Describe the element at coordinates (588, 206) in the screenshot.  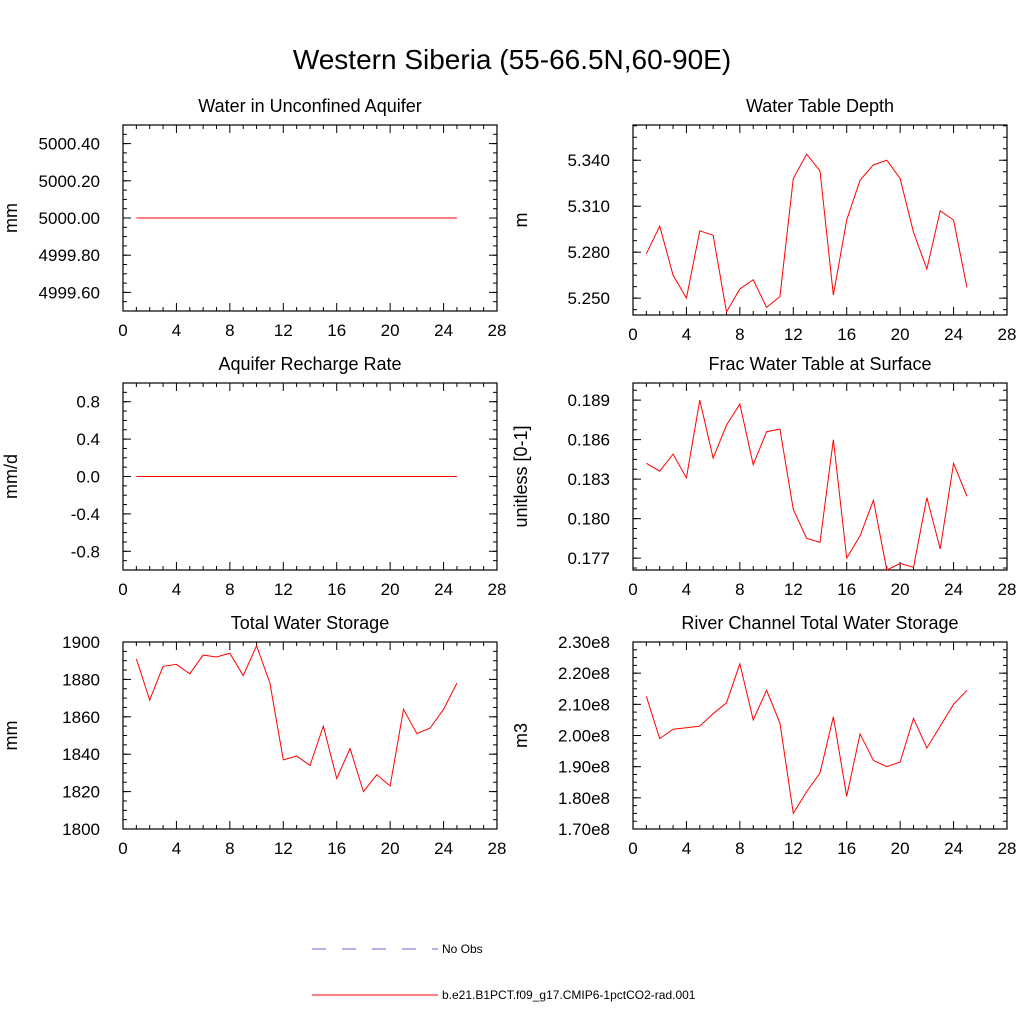
I see `panel-2-y-tick-label: 5.310` at that location.